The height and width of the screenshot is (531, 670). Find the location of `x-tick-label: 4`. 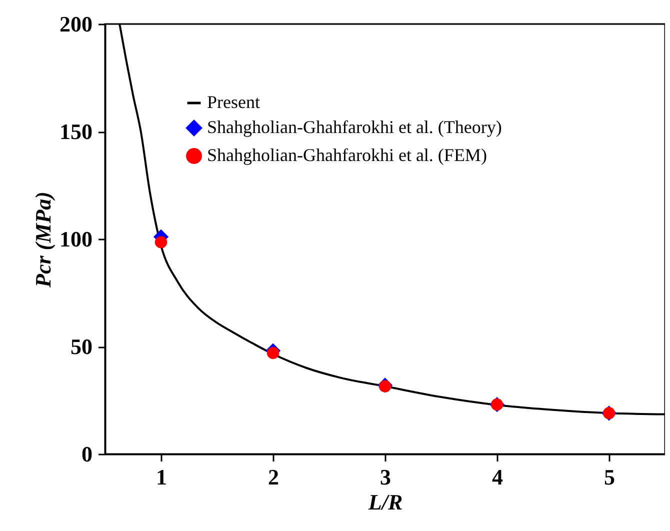

x-tick-label: 4 is located at coordinates (497, 477).